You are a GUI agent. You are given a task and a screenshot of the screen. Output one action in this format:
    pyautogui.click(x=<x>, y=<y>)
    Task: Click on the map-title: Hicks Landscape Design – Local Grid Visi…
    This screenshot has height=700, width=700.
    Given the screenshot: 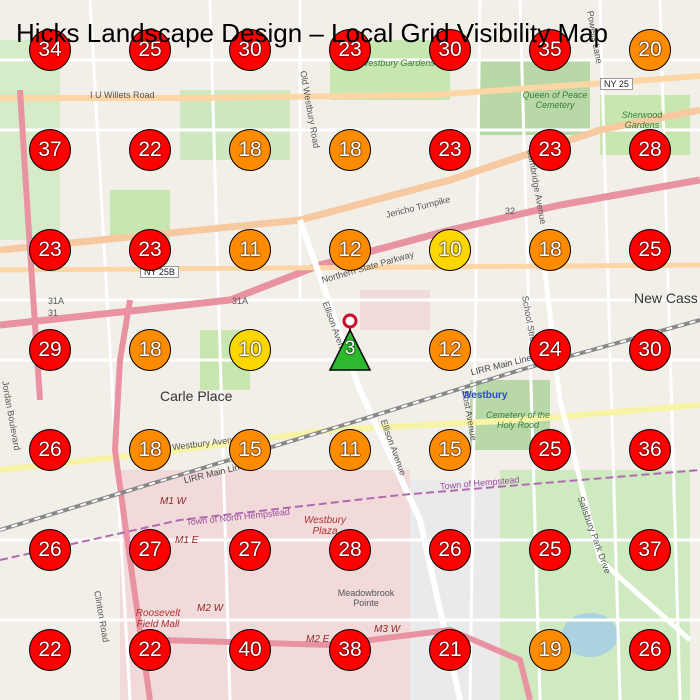 What is the action you would take?
    pyautogui.click(x=312, y=33)
    